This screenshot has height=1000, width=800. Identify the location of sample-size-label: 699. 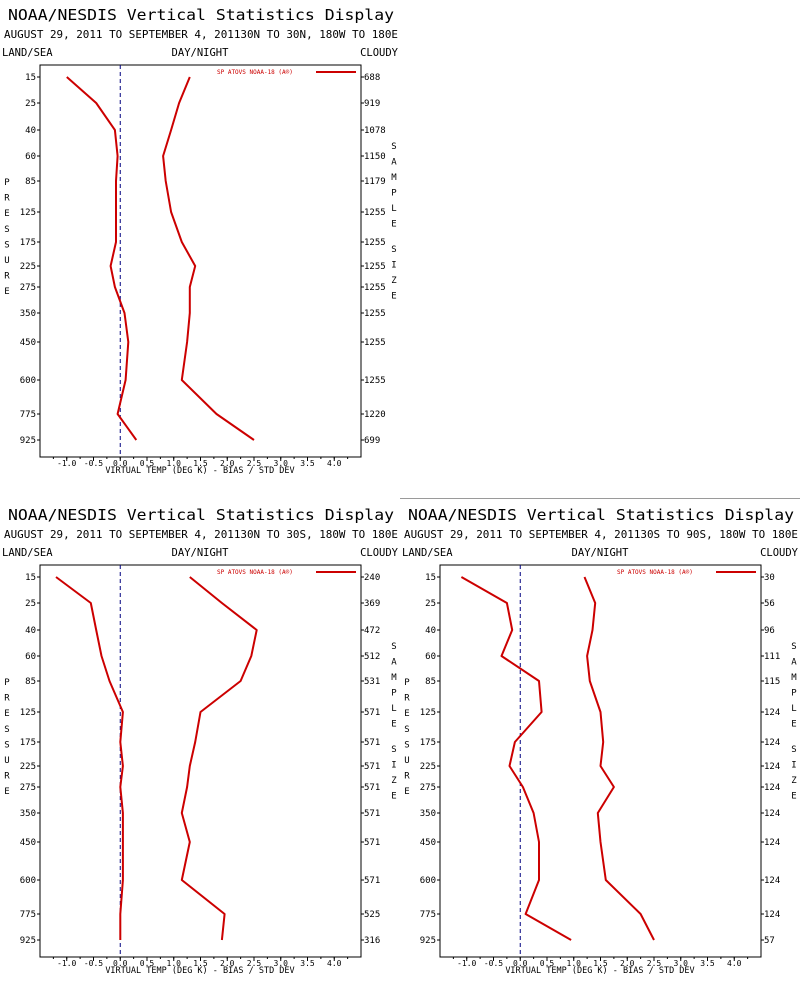
(372, 441).